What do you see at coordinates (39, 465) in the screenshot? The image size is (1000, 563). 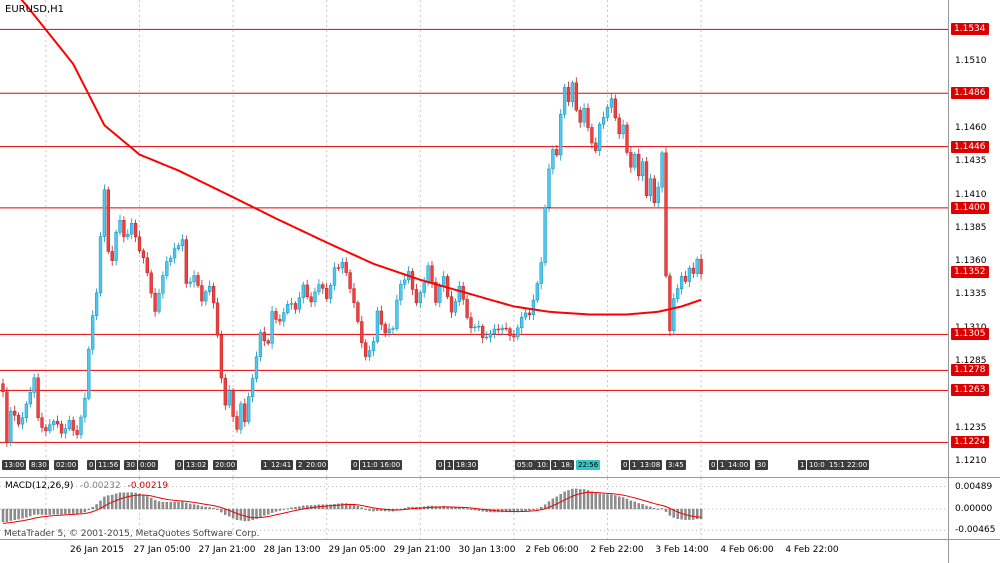 I see `event-marker: 8:30` at bounding box center [39, 465].